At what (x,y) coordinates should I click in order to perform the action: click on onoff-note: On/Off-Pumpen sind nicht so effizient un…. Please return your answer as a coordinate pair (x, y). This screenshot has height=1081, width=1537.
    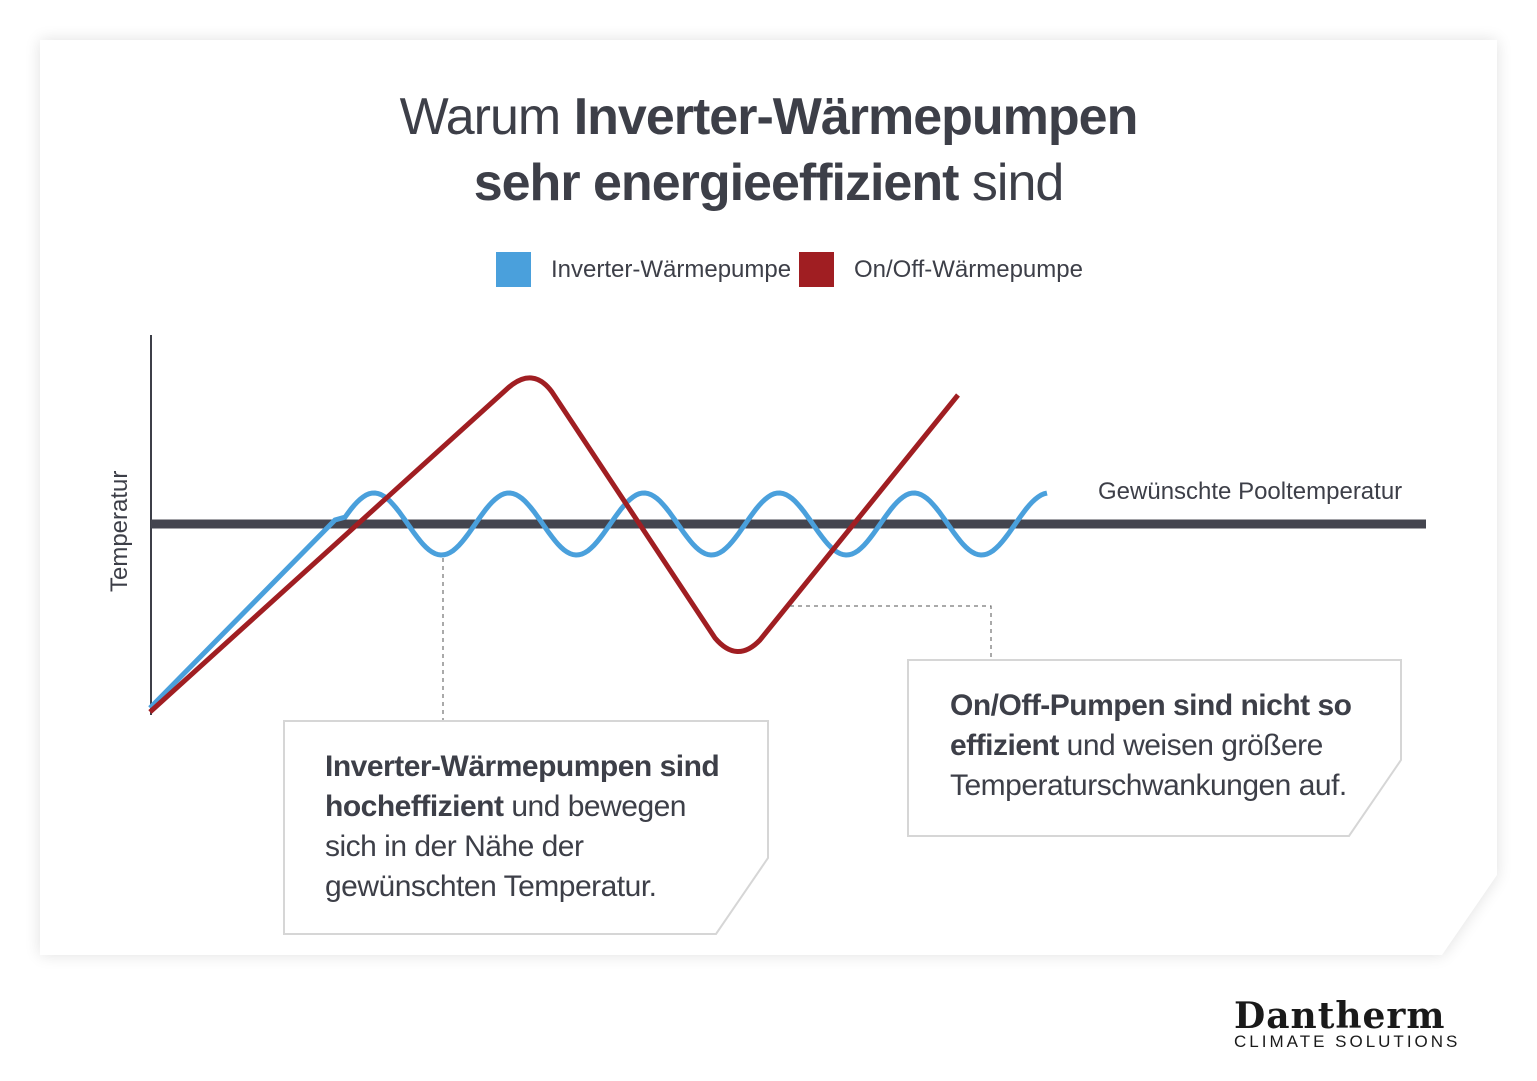
    Looking at the image, I should click on (1151, 745).